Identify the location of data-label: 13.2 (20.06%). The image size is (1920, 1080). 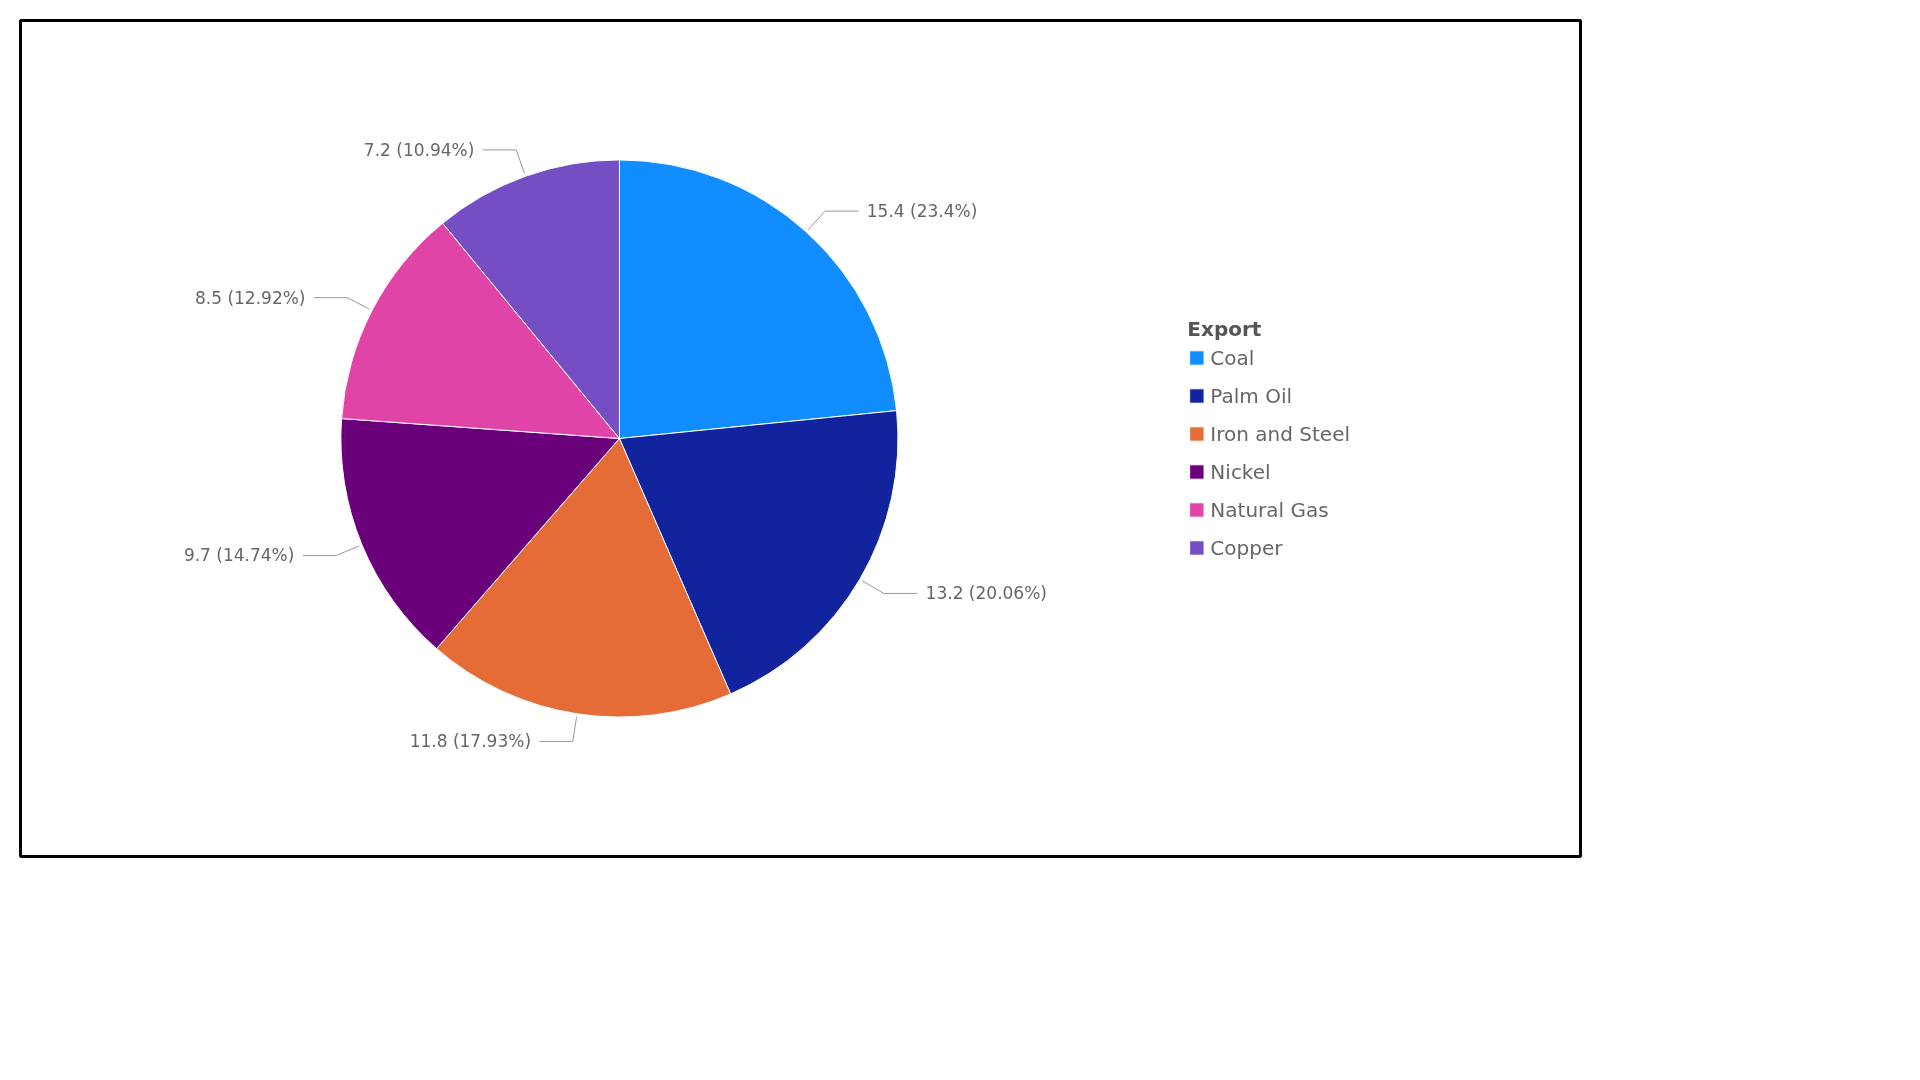
(986, 593).